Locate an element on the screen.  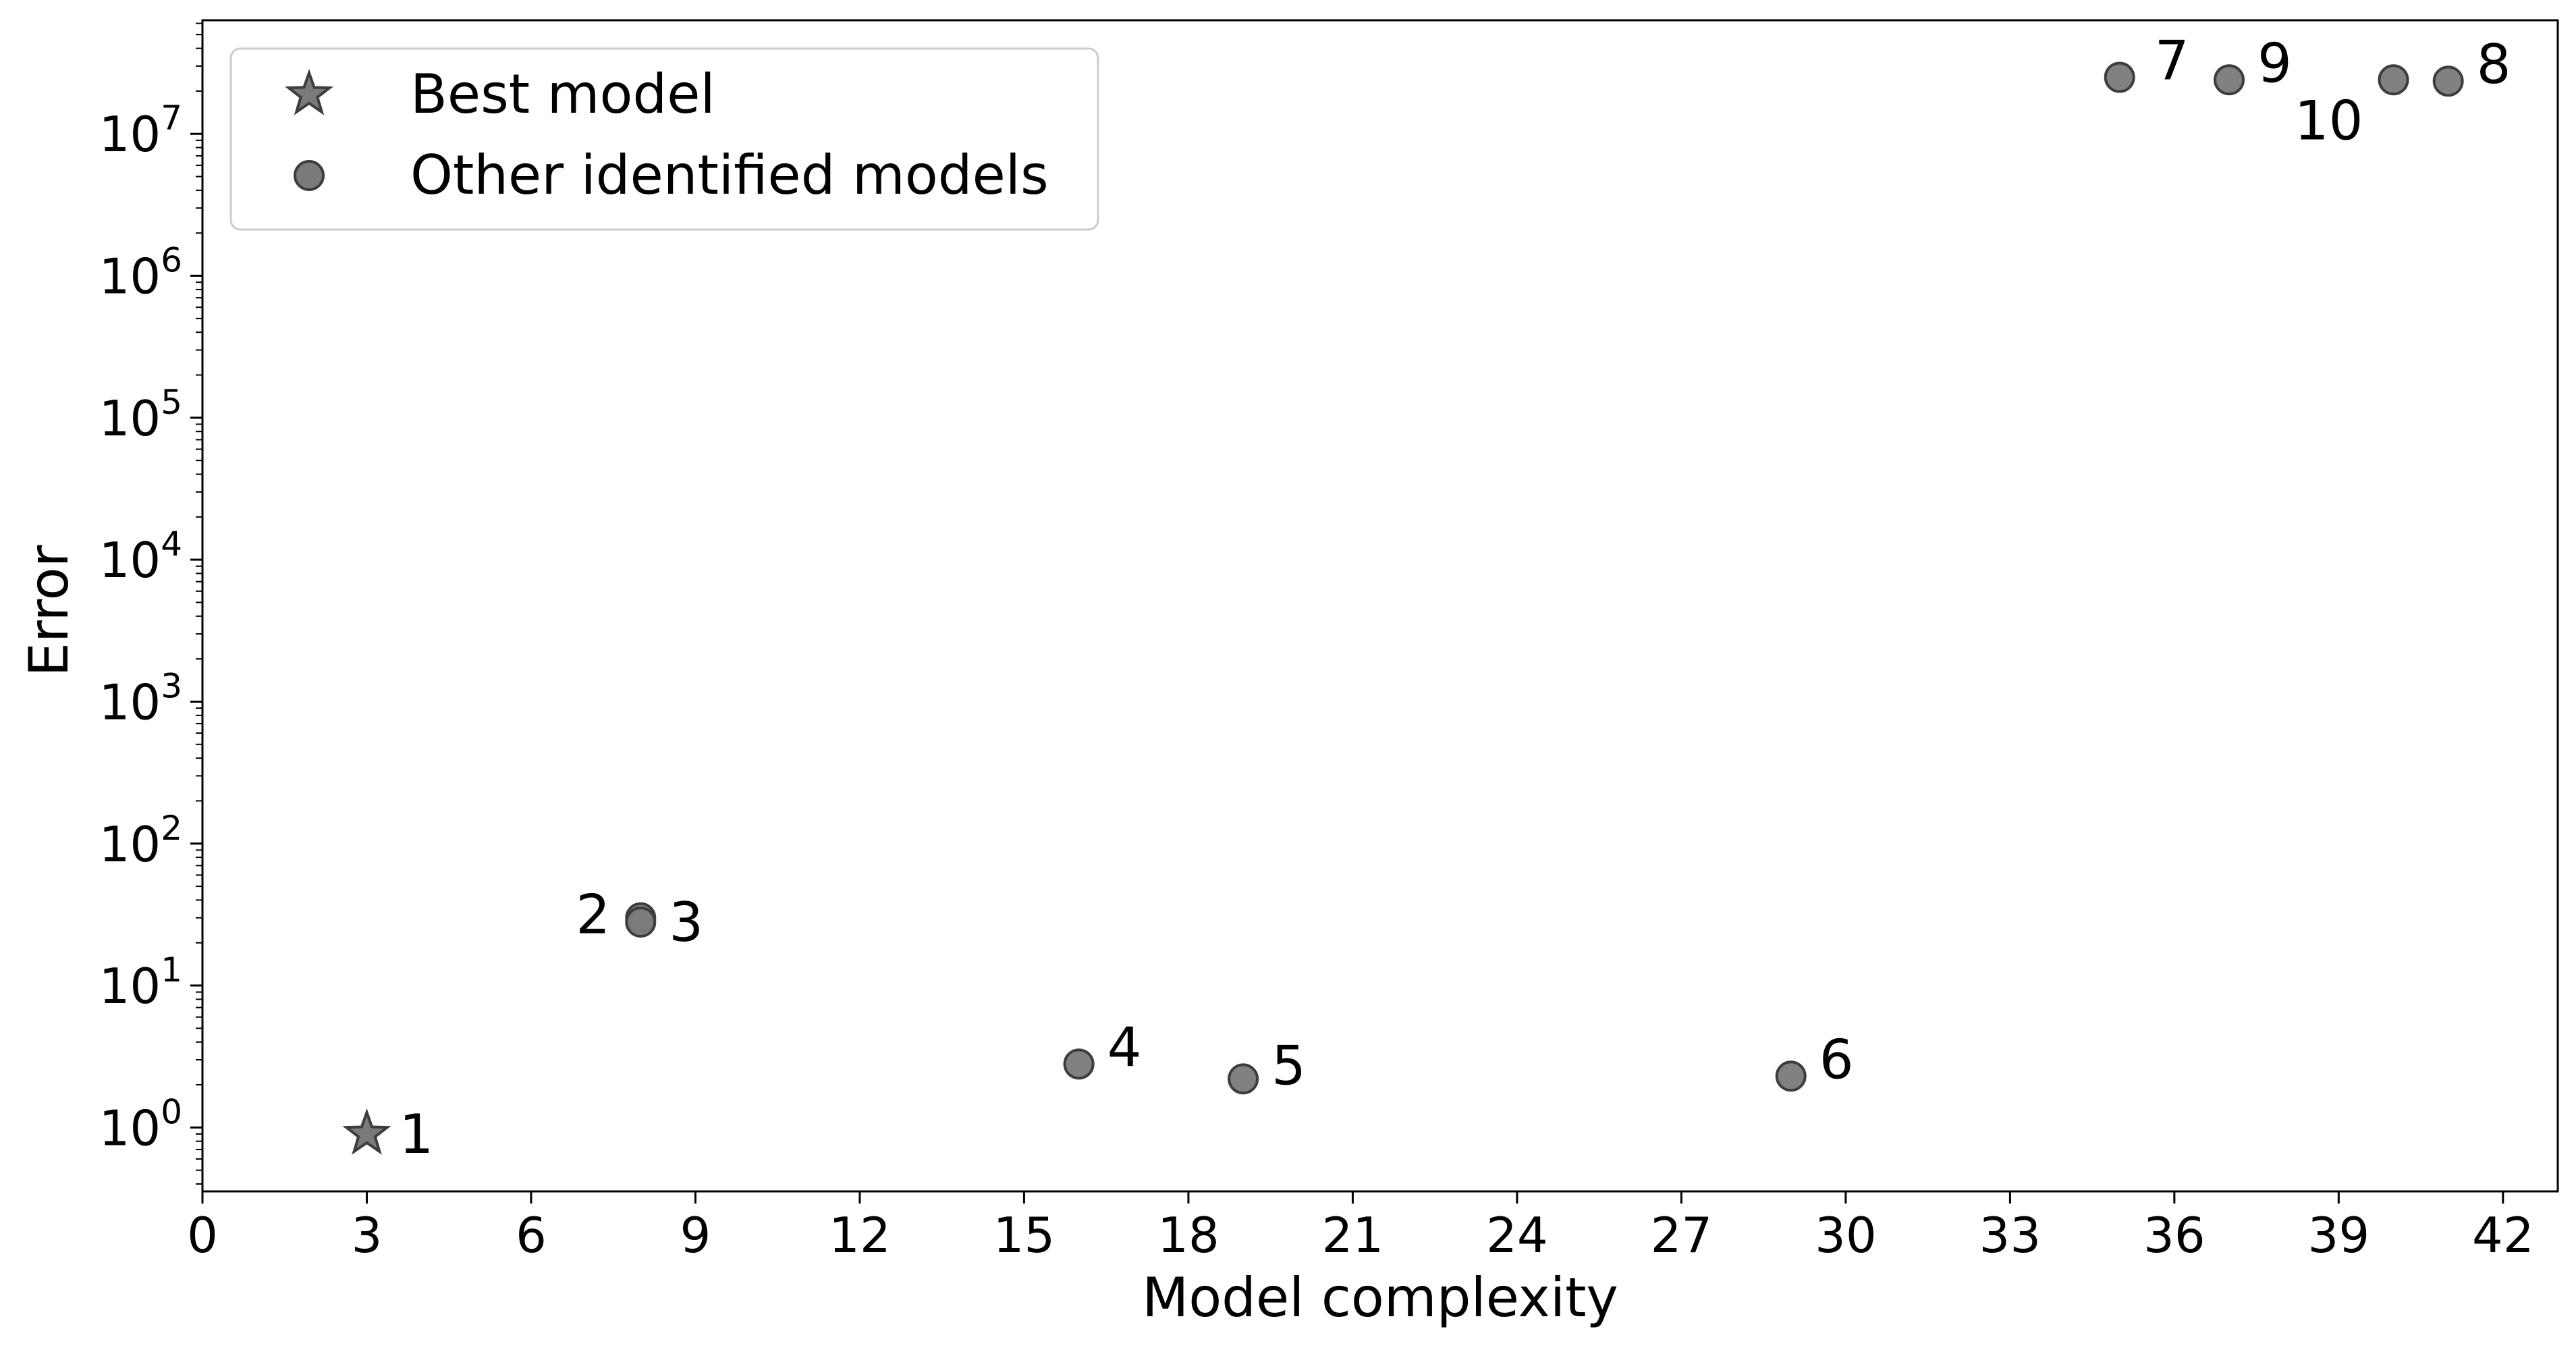
x-tick-label: 3 is located at coordinates (367, 1235).